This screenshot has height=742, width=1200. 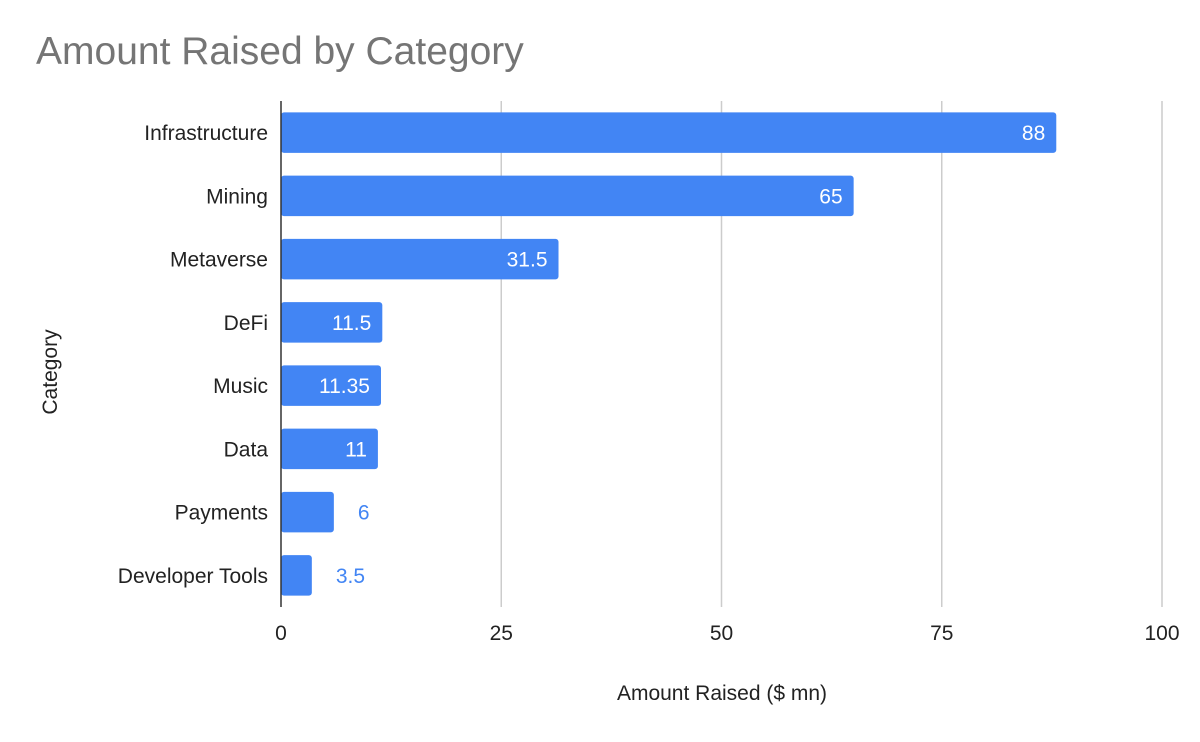 I want to click on data-label: 3.5, so click(x=350, y=576).